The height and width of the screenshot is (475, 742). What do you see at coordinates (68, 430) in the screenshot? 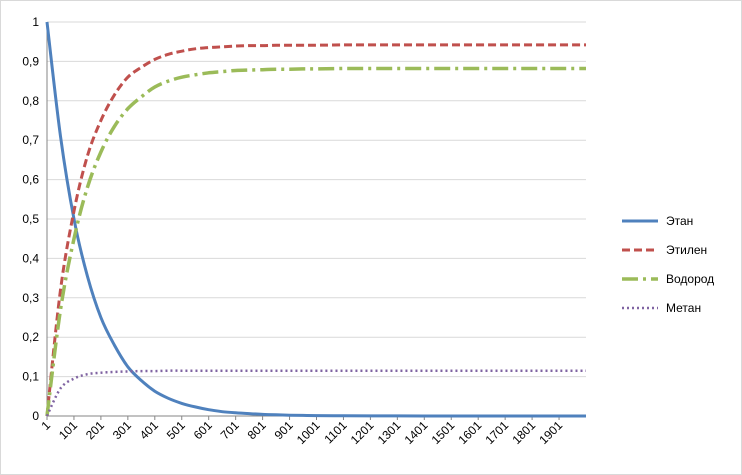
I see `x-tick-label: 101` at bounding box center [68, 430].